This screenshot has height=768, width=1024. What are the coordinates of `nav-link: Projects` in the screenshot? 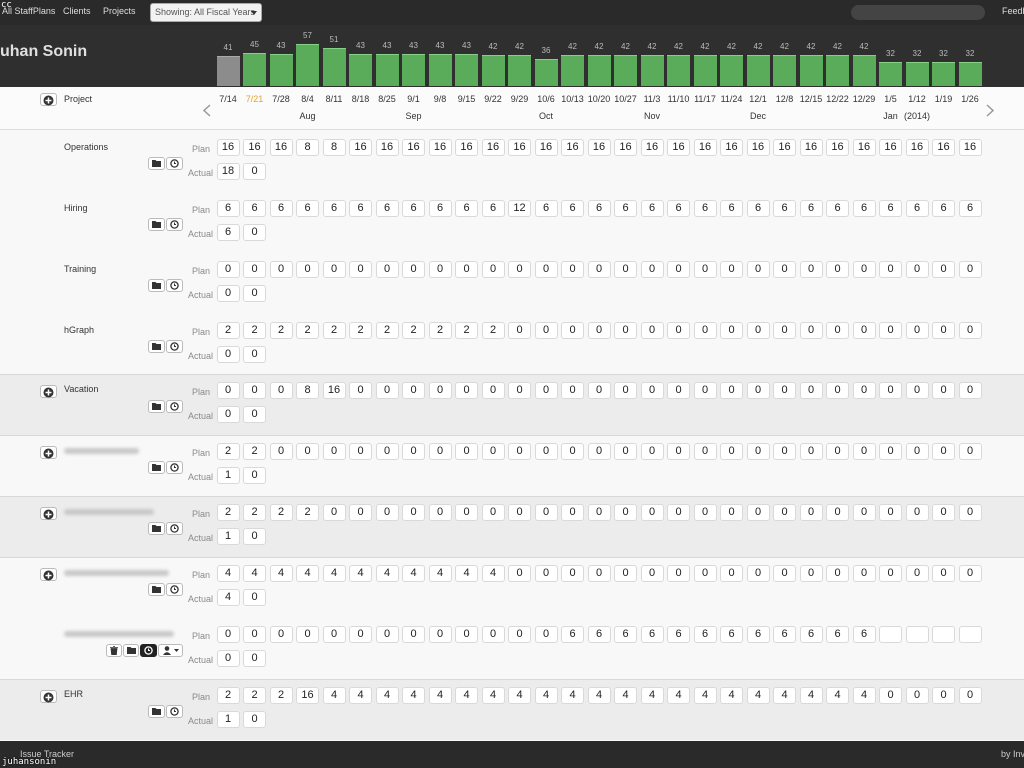 It's located at (119, 11).